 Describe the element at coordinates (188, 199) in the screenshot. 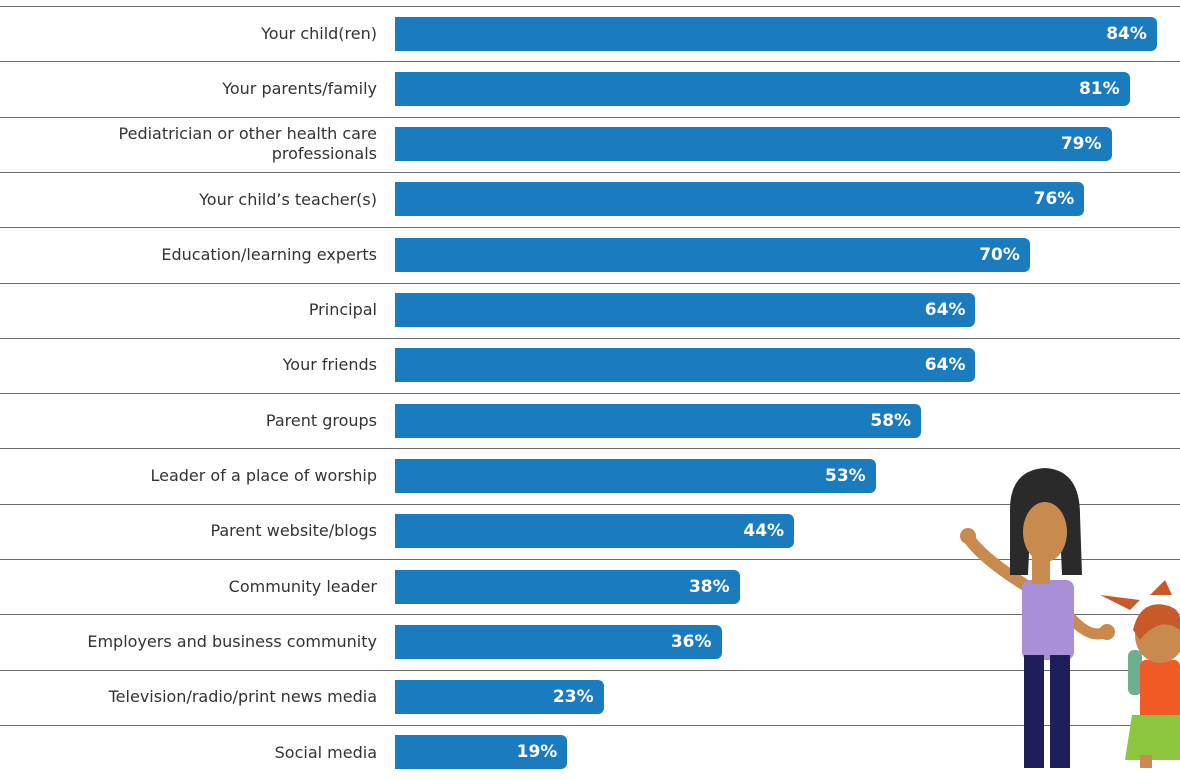

I see `category-label: Your child’s teacher(s)` at that location.